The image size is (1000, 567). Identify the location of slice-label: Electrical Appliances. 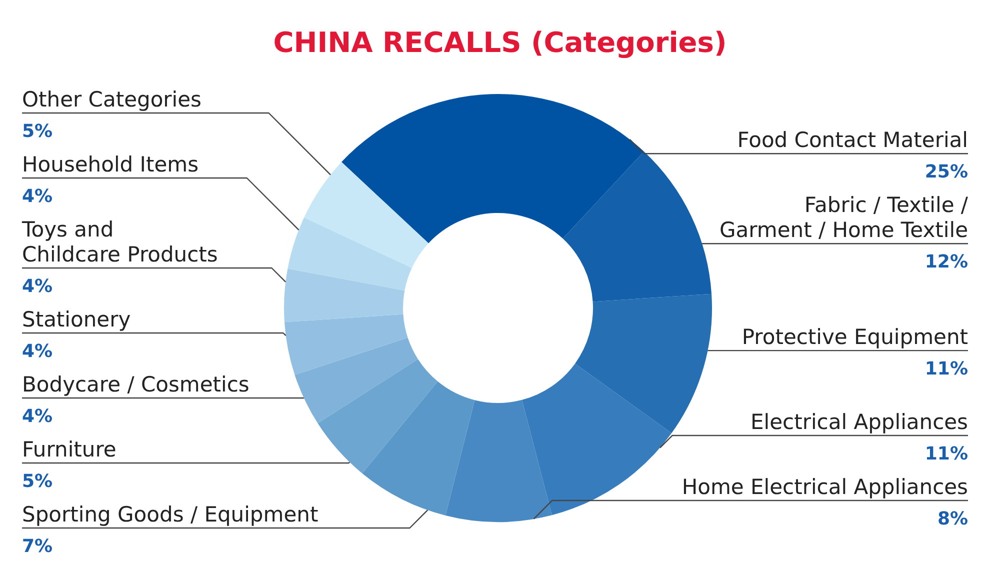
(859, 422).